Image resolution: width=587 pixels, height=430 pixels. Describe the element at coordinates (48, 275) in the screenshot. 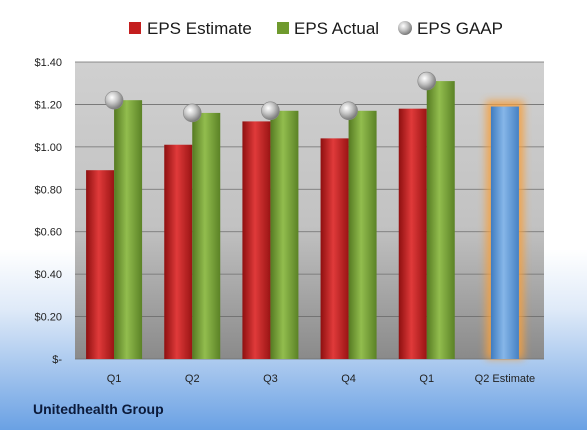

I see `y-tick-label: $0.40` at that location.